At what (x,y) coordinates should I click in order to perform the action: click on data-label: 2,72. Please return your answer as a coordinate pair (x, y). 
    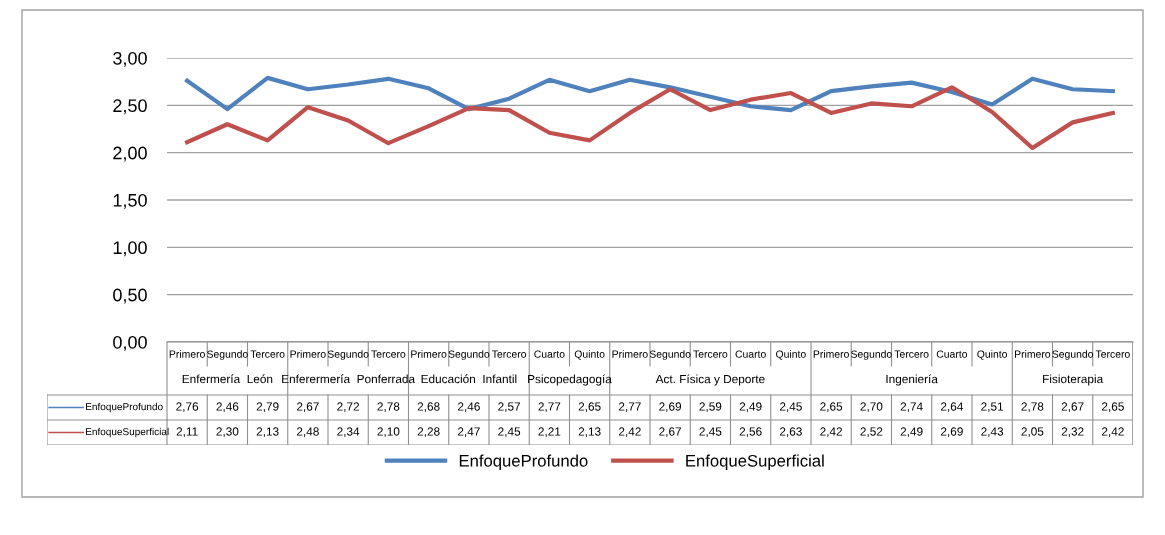
    Looking at the image, I should click on (348, 407).